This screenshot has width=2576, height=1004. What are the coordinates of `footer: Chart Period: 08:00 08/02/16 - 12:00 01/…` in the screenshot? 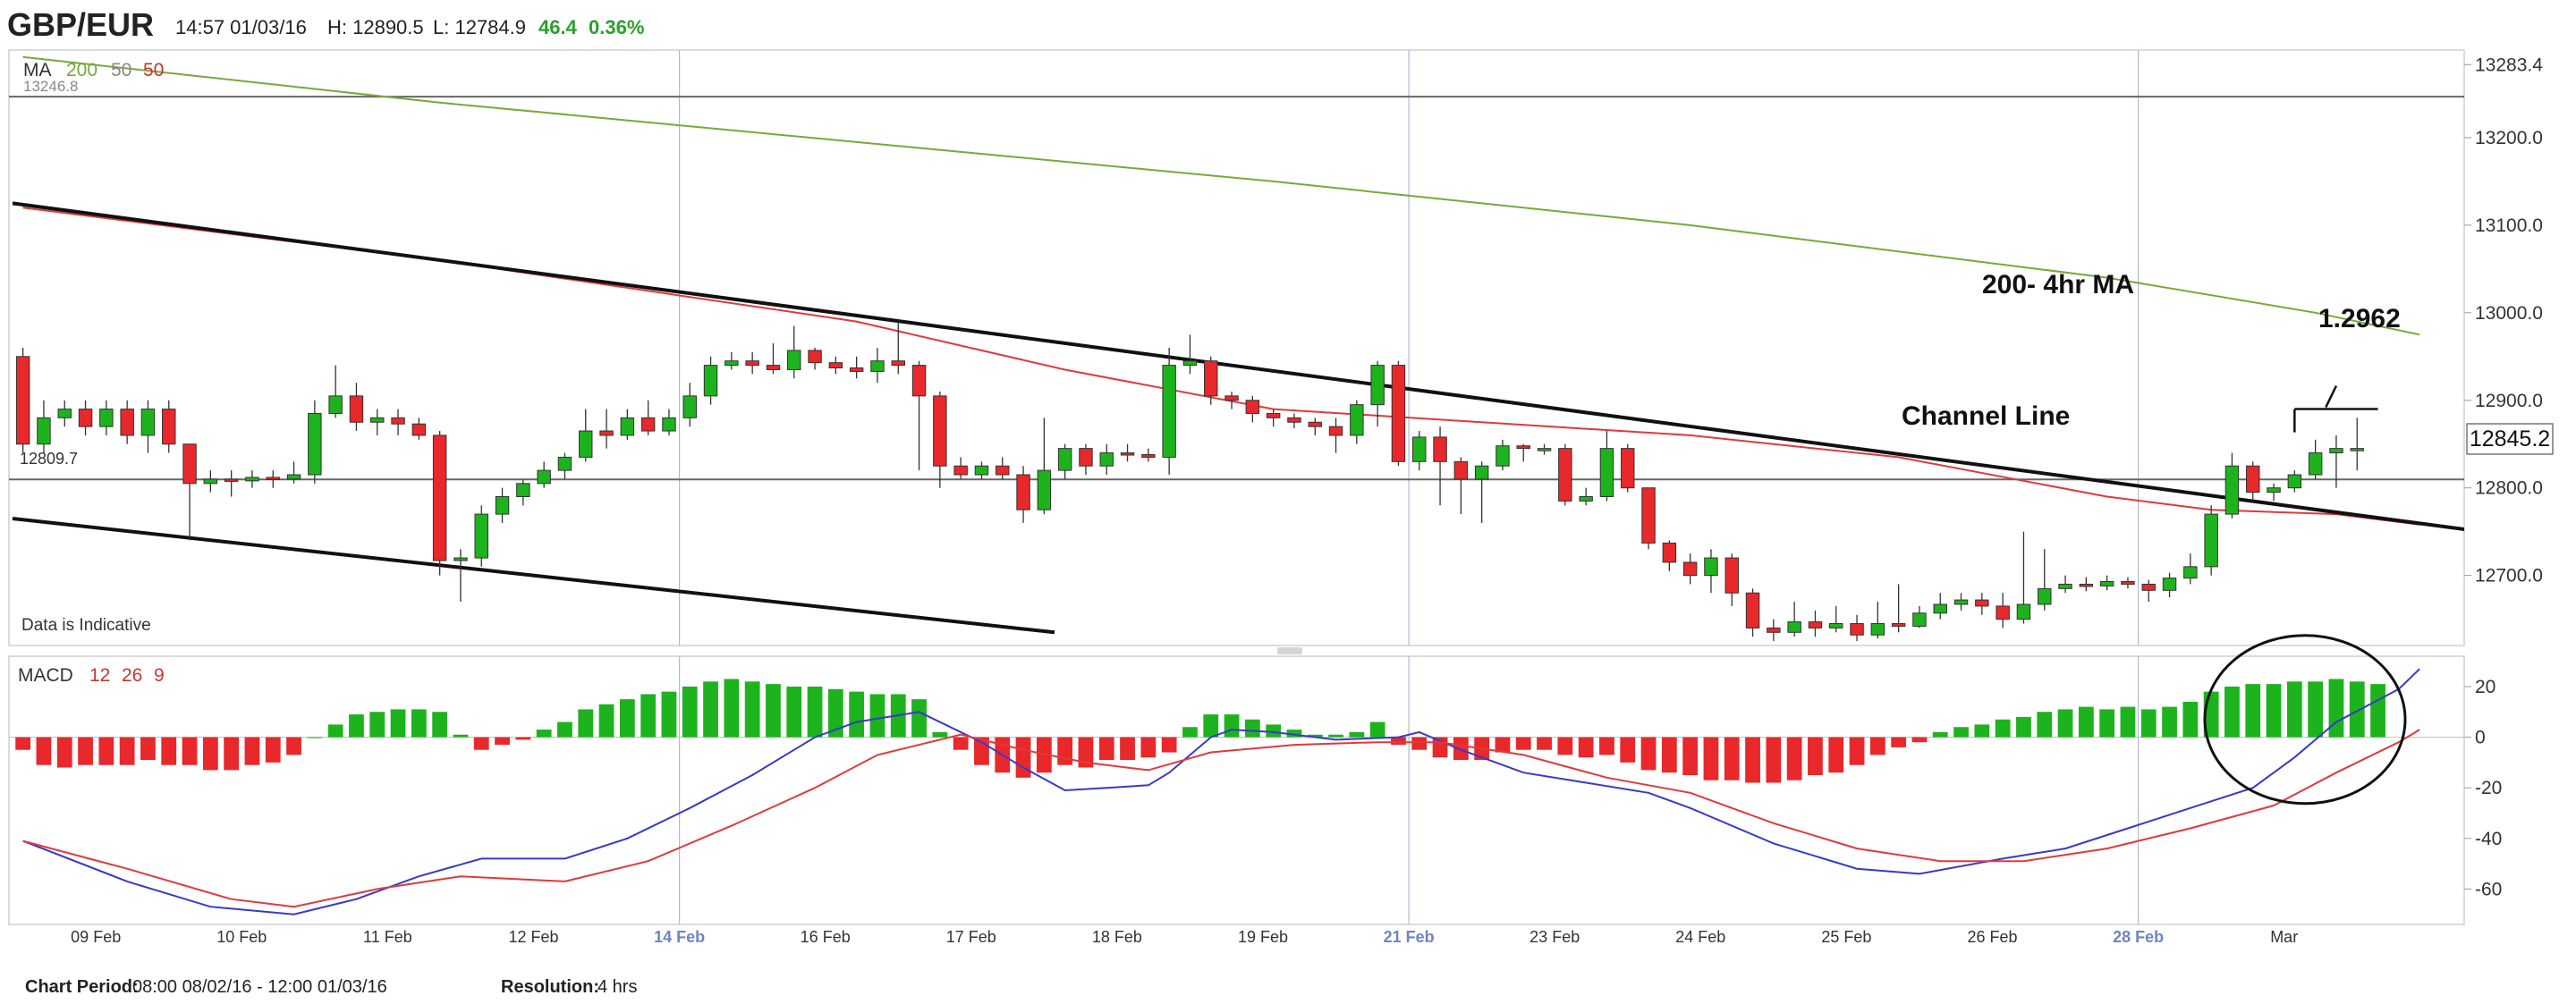 It's located at (331, 987).